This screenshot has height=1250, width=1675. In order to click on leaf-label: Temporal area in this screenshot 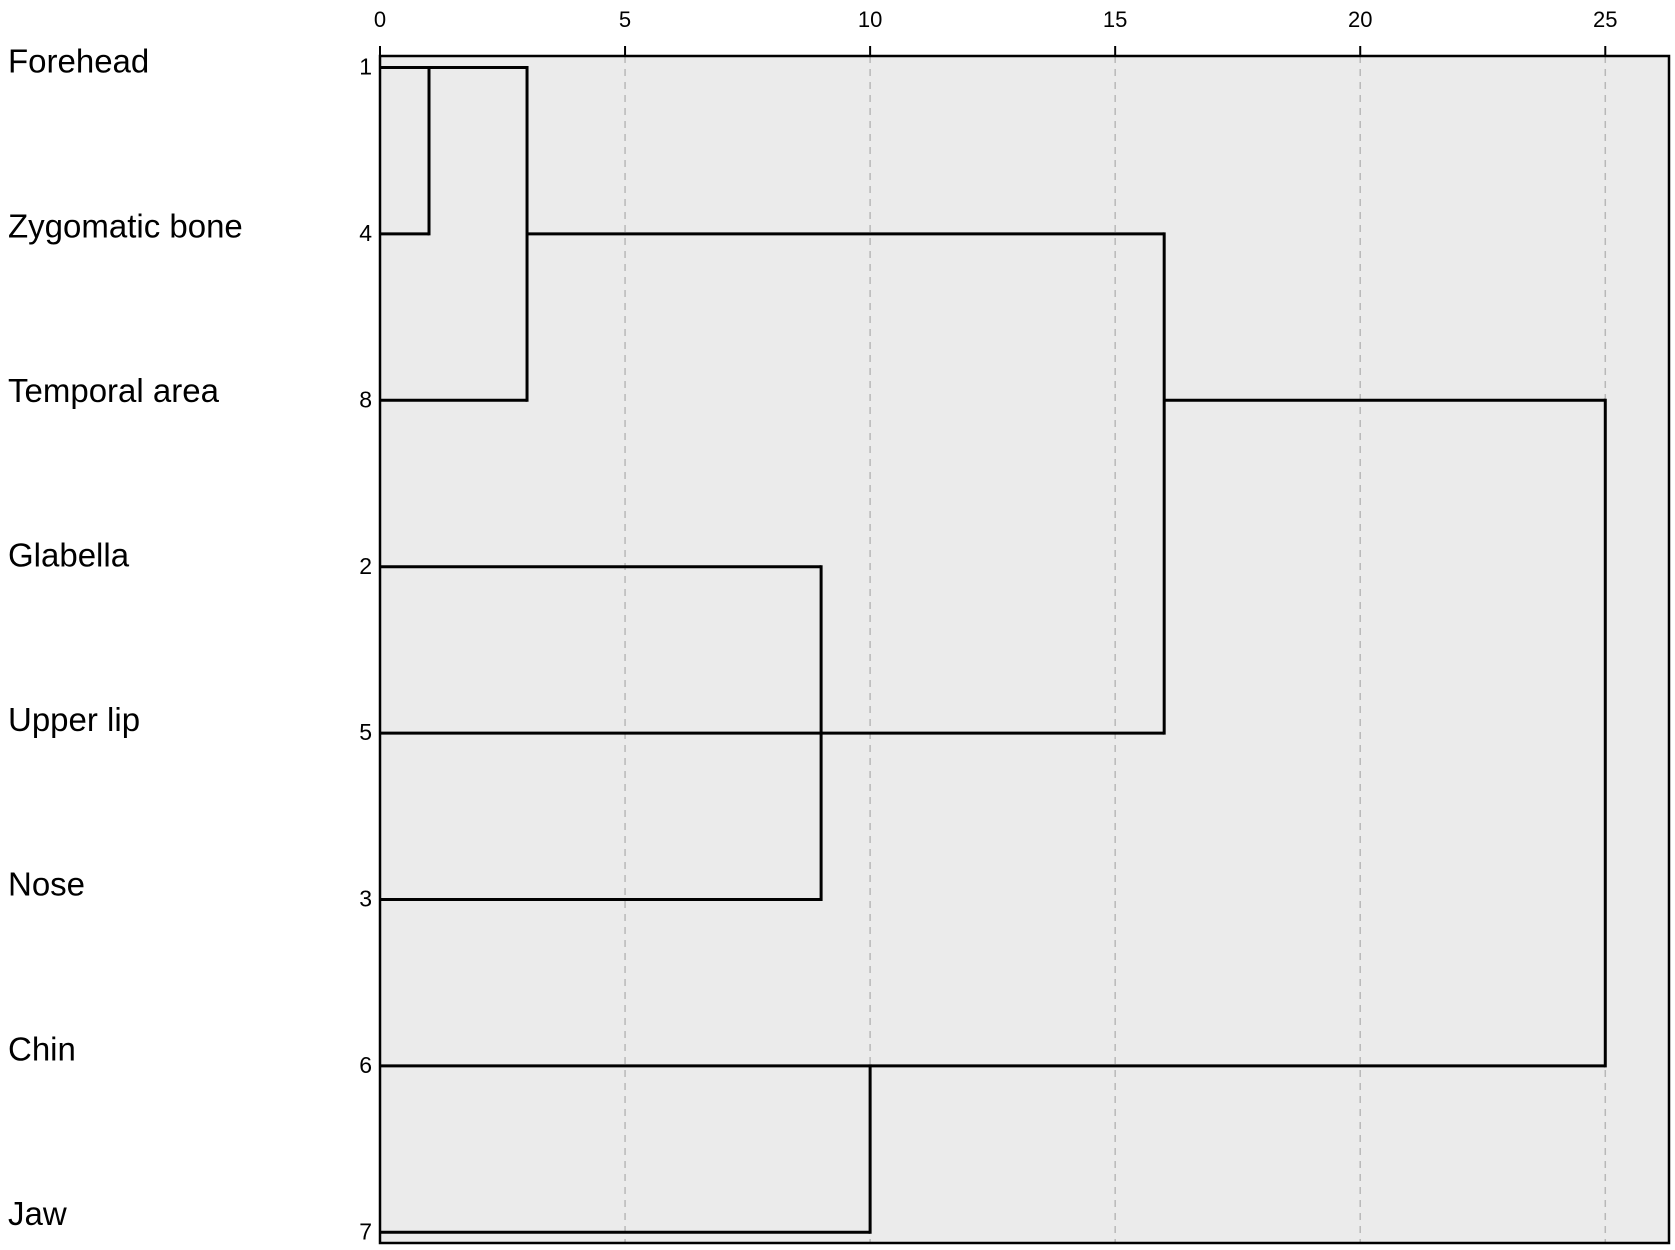, I will do `click(114, 390)`.